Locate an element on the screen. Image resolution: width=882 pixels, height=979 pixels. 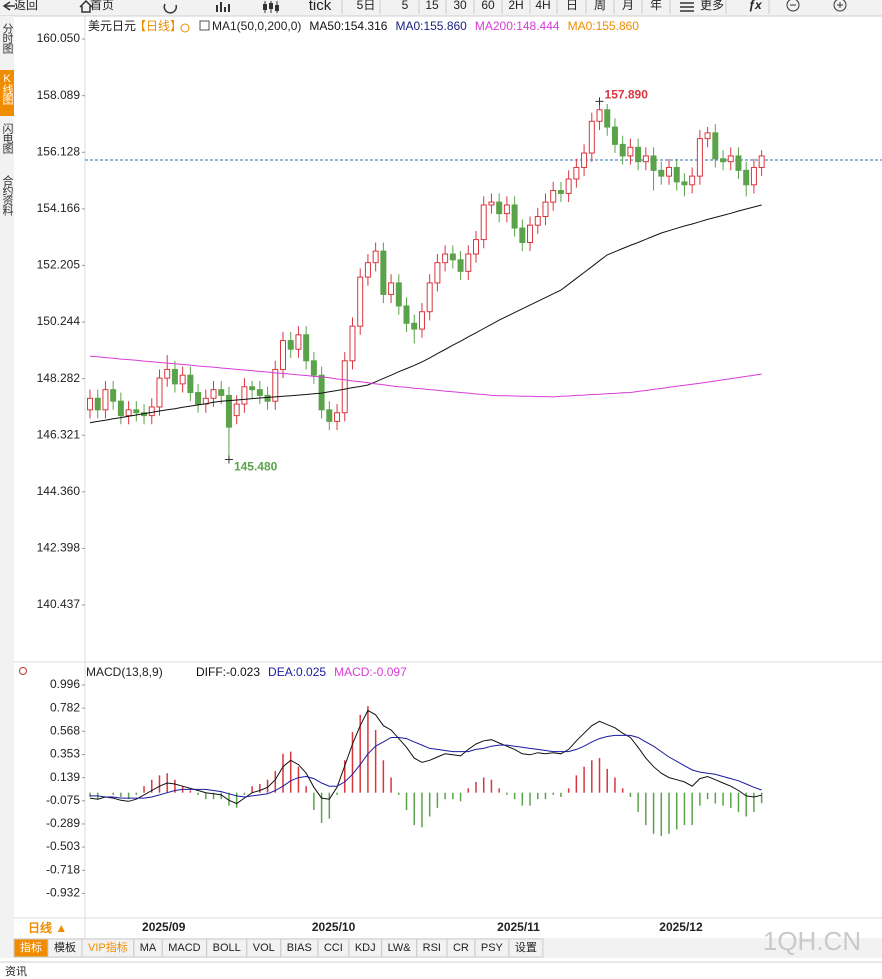
x-tick-label: 2025/12 is located at coordinates (681, 927).